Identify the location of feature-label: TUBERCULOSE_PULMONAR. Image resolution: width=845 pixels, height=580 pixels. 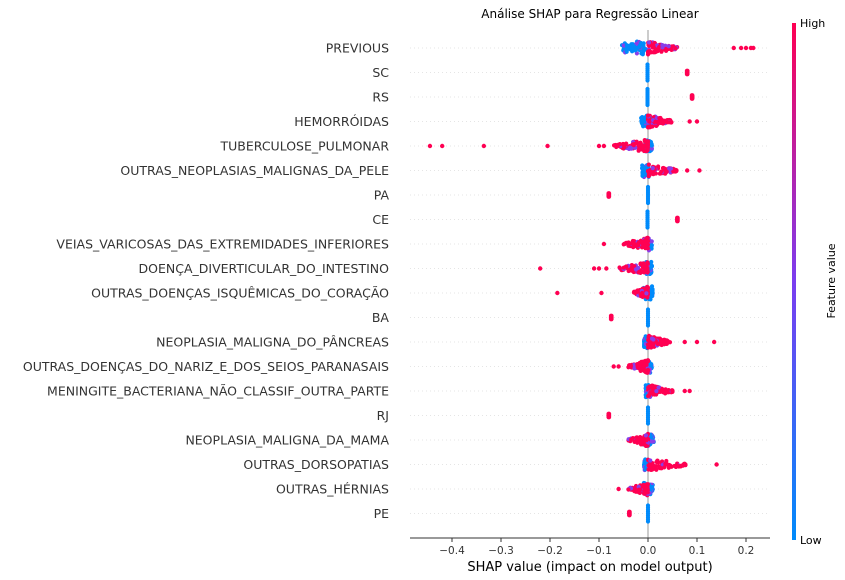
(305, 146).